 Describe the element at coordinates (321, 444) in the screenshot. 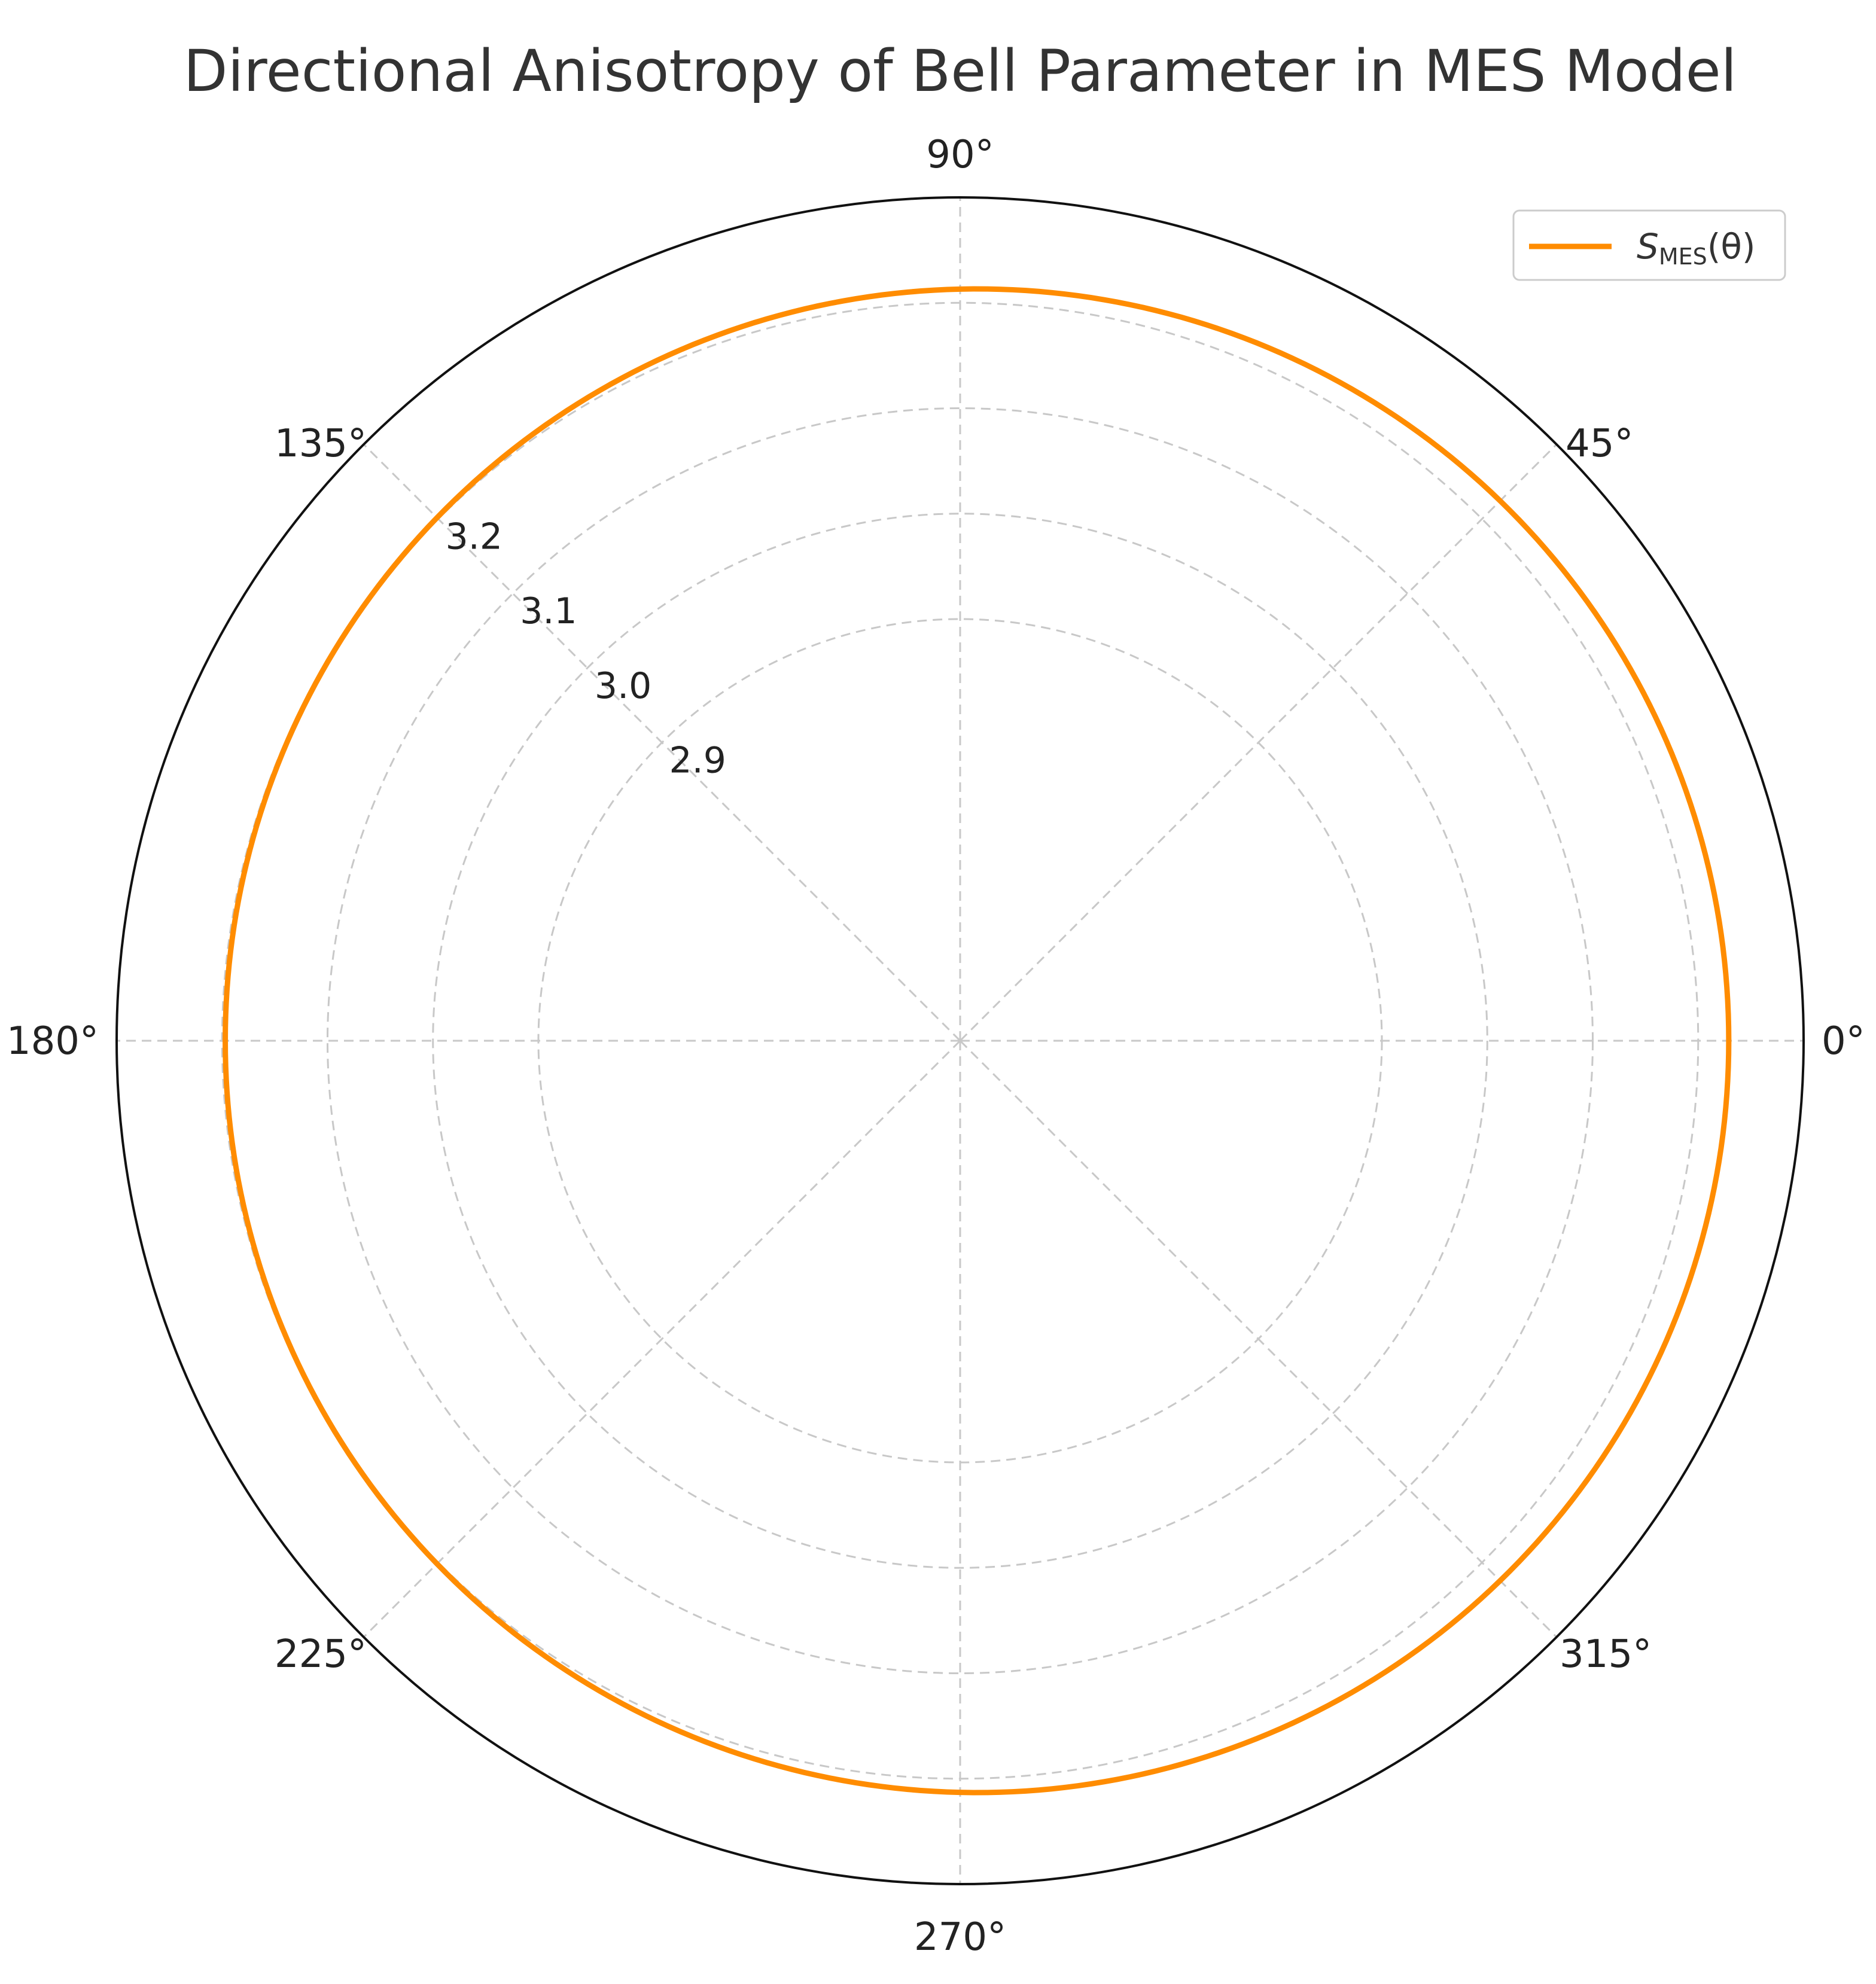

I see `angle-tick-label-135: 135°` at that location.